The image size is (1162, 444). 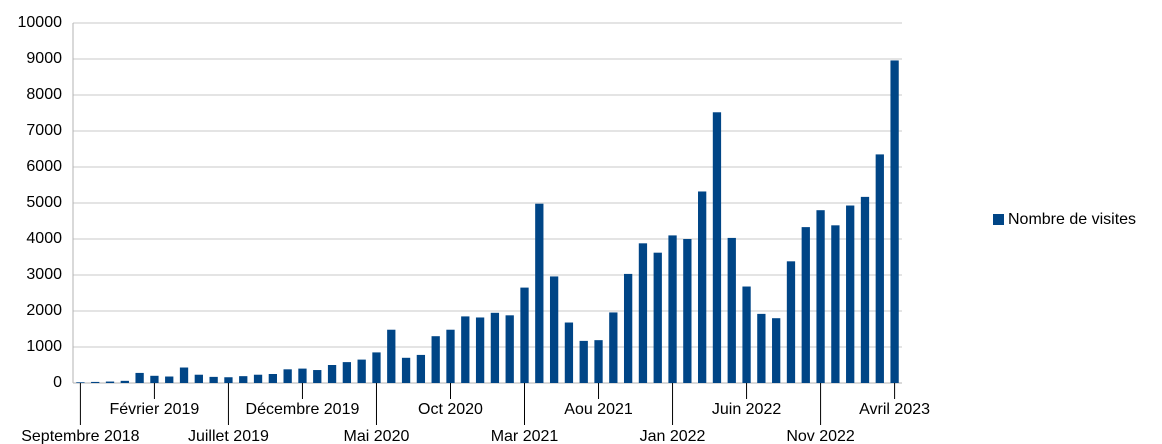 I want to click on y-tick-label: 8000, so click(x=44, y=94).